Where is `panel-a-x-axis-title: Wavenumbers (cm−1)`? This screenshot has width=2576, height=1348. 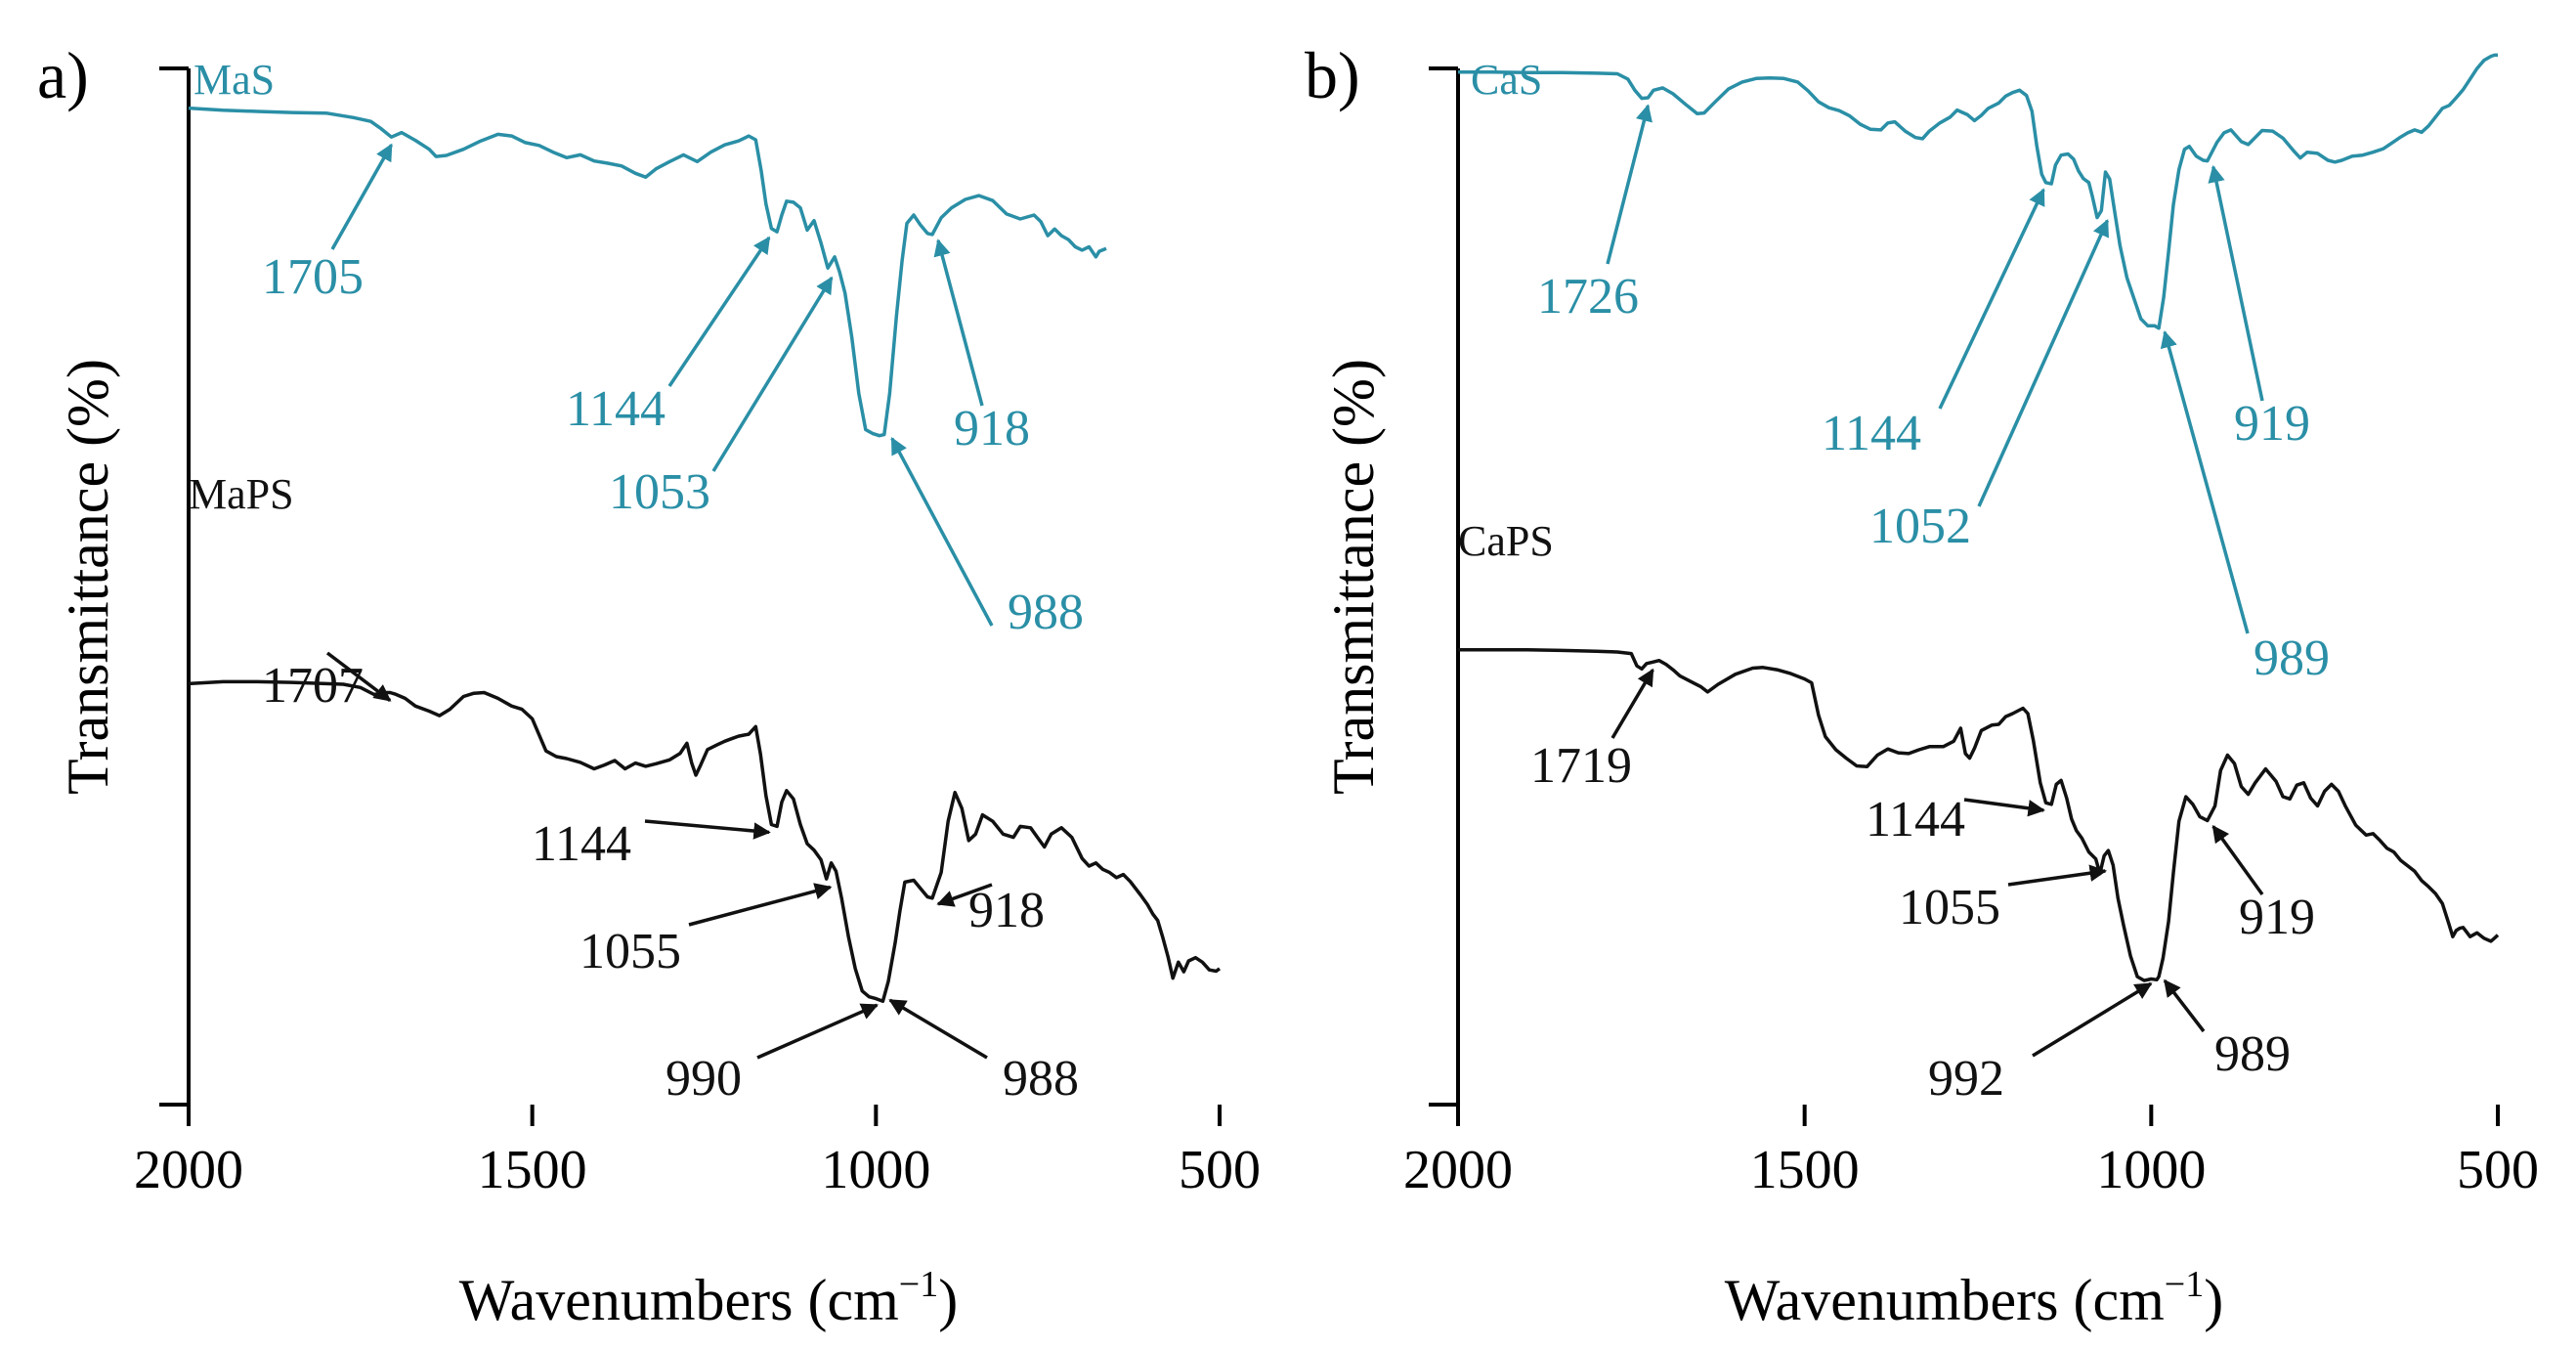
panel-a-x-axis-title: Wavenumbers (cm−1) is located at coordinates (709, 1298).